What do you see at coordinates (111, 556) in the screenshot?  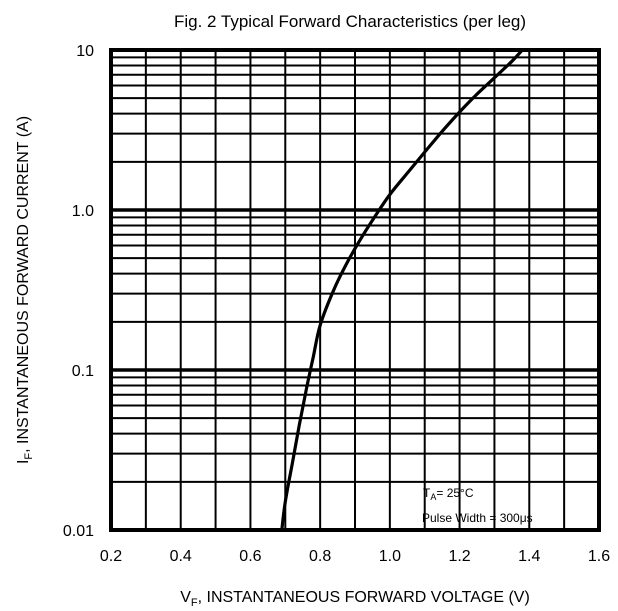 I see `x-tick-label: 0.2` at bounding box center [111, 556].